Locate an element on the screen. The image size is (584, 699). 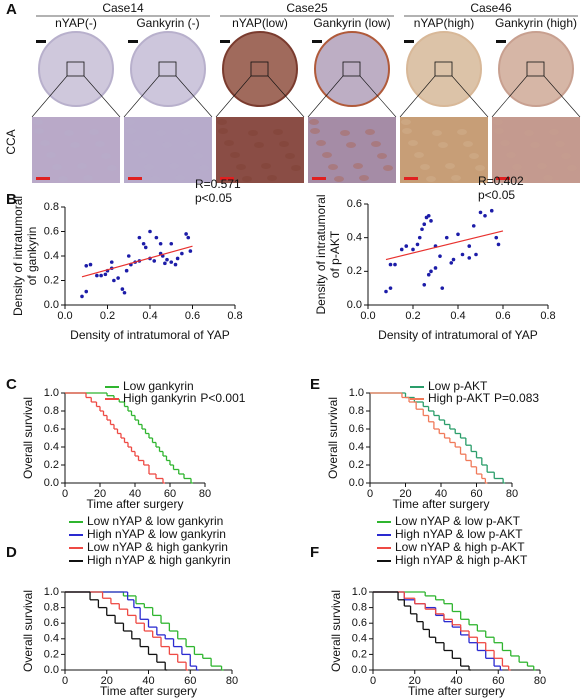
panel-label: C is located at coordinates (11, 384).